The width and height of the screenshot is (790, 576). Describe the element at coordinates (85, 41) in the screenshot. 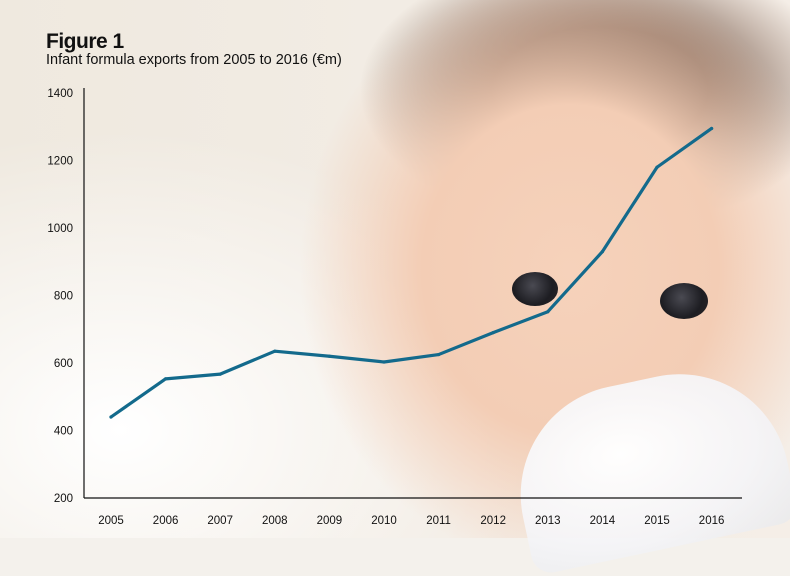

I see `figure-title: Figure 1` at that location.